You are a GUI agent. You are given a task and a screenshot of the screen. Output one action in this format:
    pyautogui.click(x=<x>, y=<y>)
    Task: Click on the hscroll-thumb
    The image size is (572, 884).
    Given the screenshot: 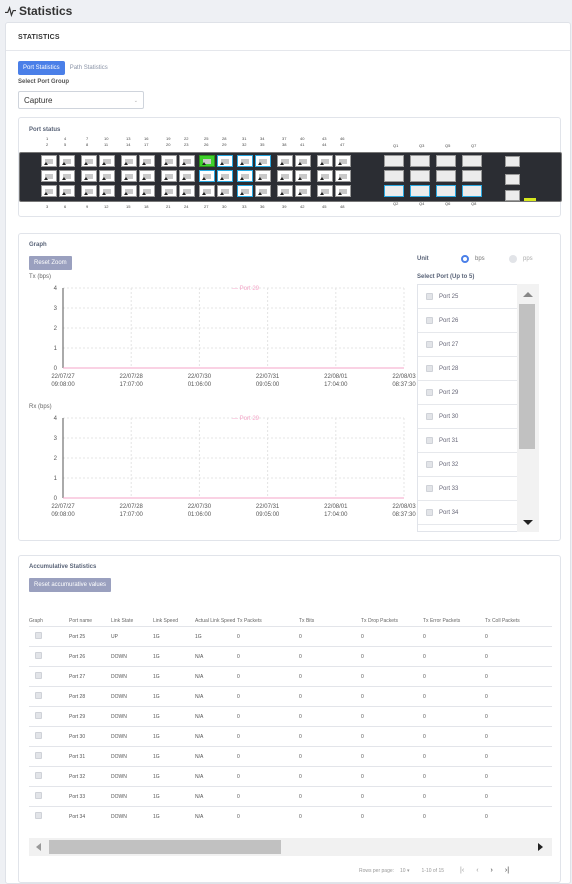 What is the action you would take?
    pyautogui.click(x=165, y=847)
    